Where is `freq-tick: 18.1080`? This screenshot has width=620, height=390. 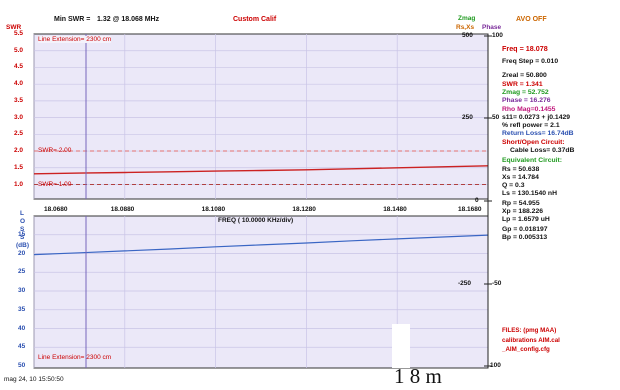
freq-tick: 18.1080 is located at coordinates (213, 209).